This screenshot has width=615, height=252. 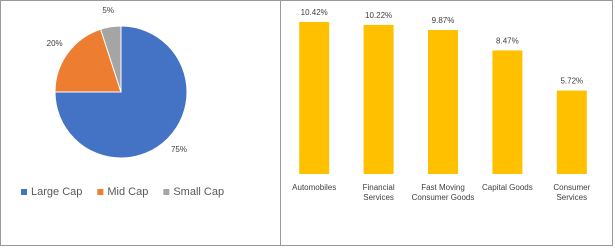 I want to click on value-label: 5.72%, so click(x=571, y=81).